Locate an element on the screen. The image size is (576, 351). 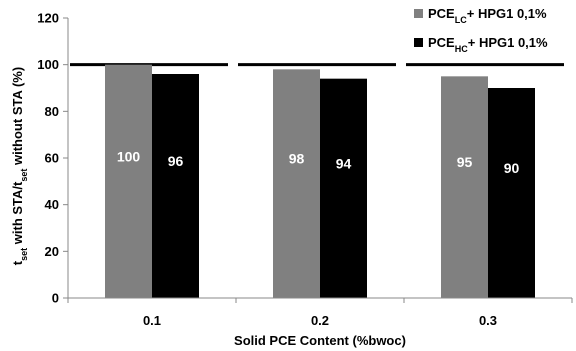
x-tick-label: 0.1 is located at coordinates (152, 320).